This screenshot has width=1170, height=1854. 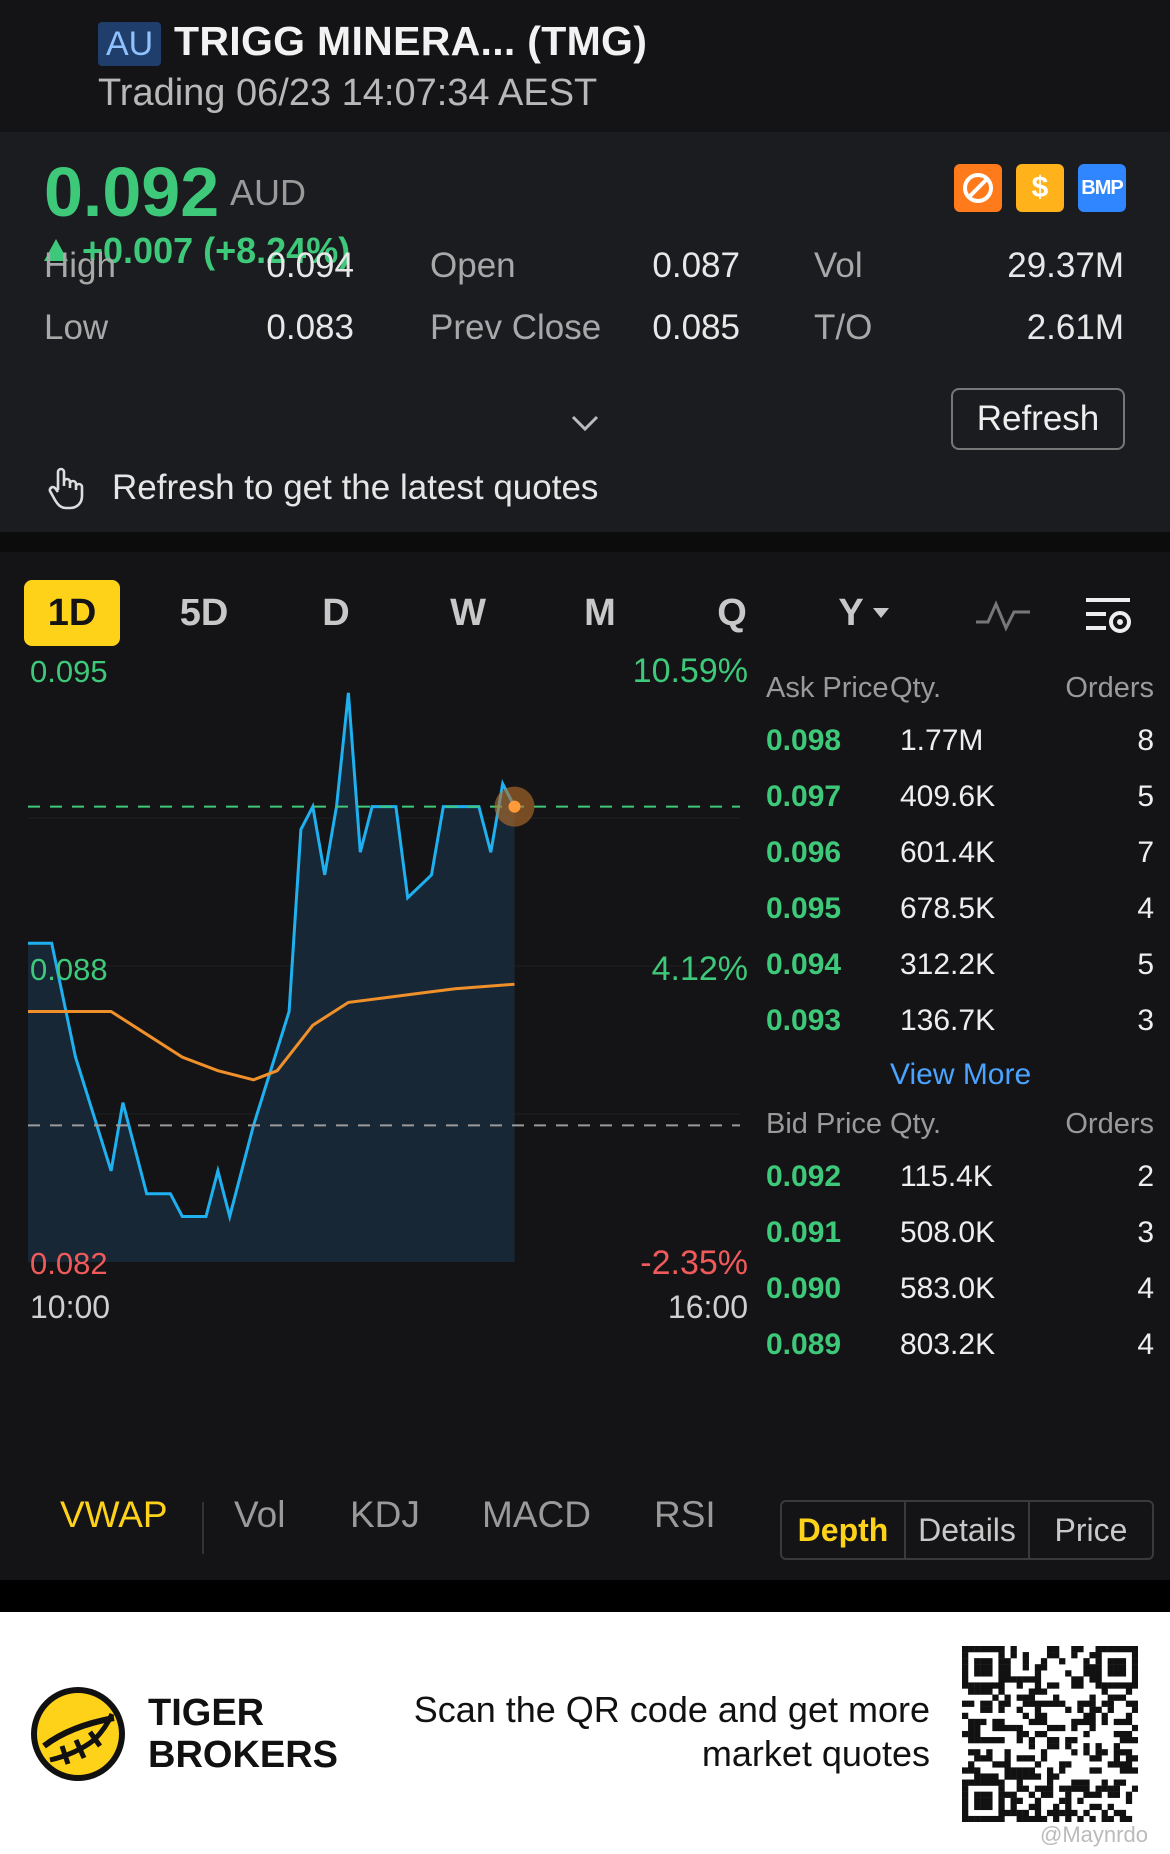 I want to click on ask-qty: 136.7K, so click(x=948, y=1020).